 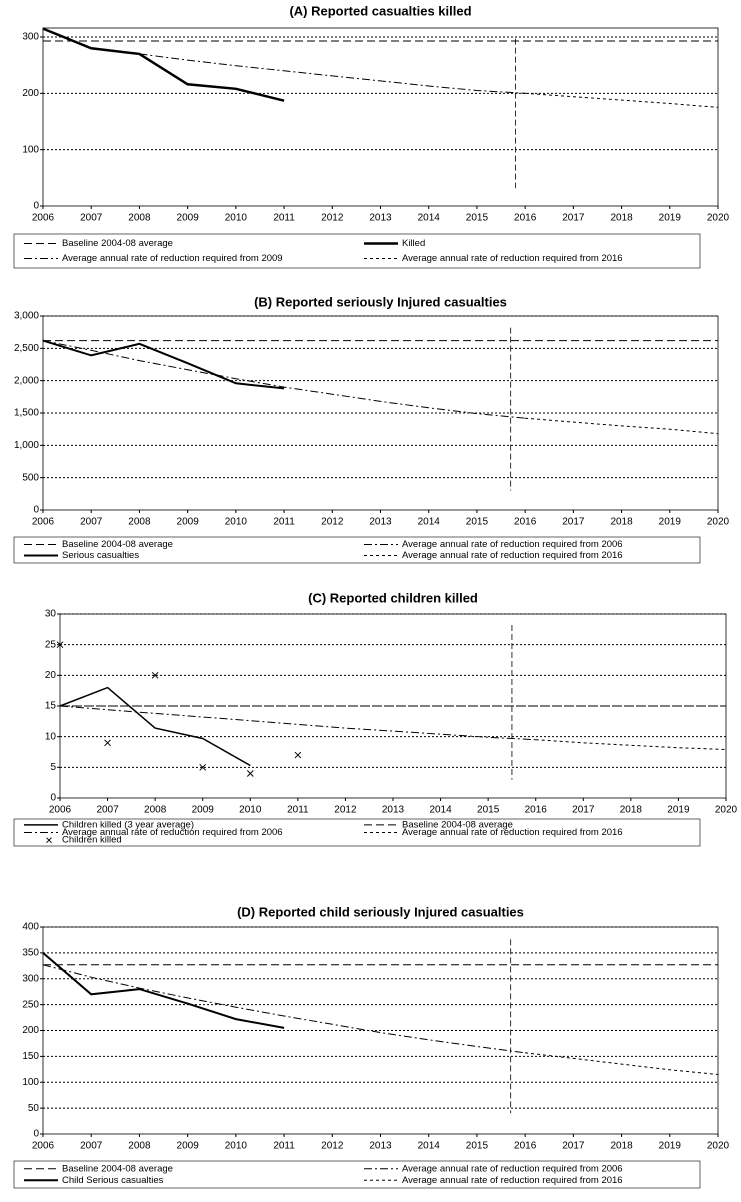 I want to click on chart-title: (A) Reported casualties killed, so click(x=380, y=10).